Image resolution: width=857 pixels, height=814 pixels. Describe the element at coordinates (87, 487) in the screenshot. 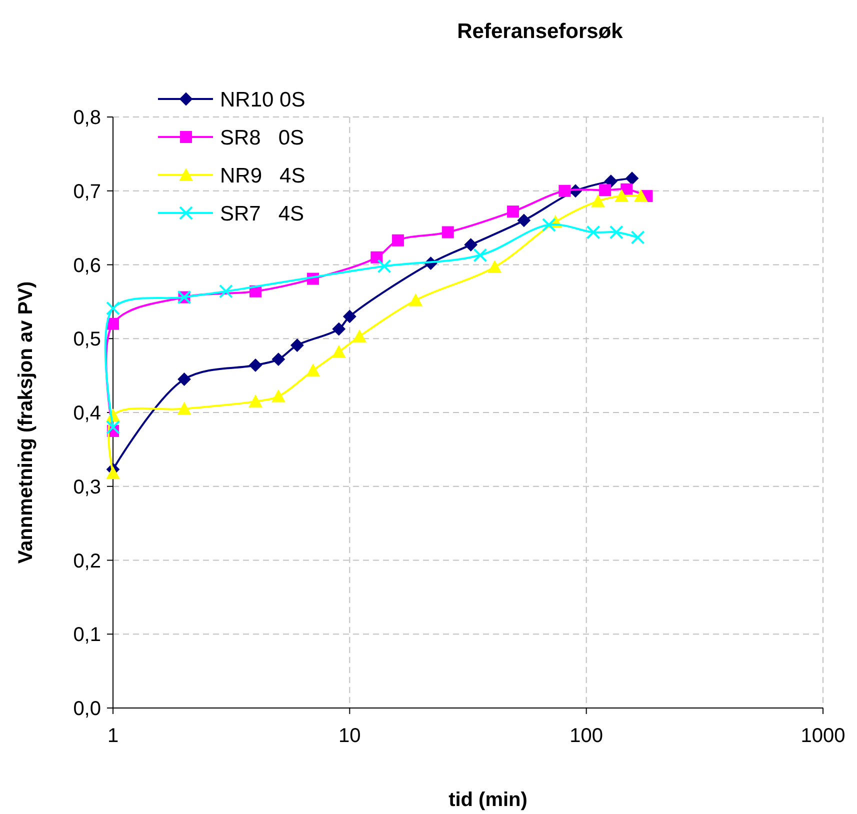

I see `y-tick-label: 0,3` at that location.